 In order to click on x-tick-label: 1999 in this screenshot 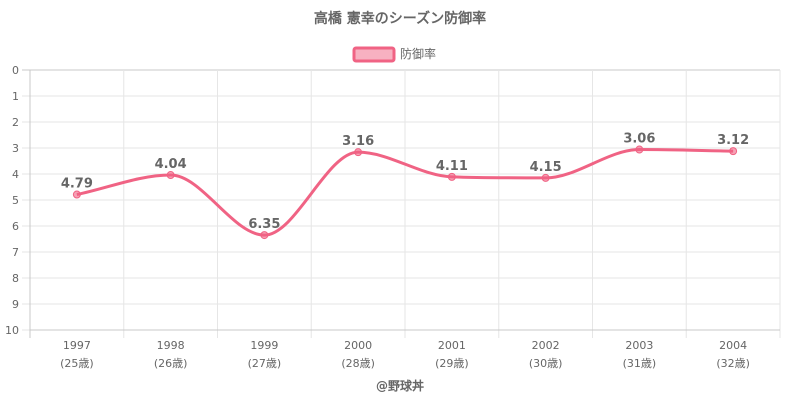, I will do `click(264, 345)`.